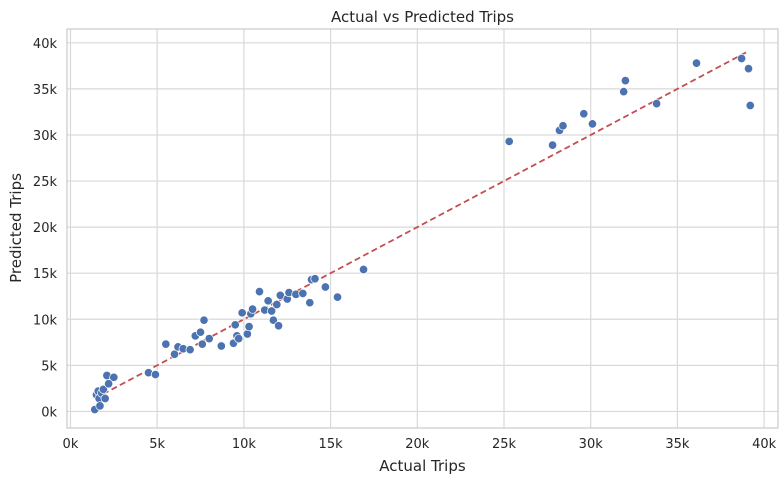 The image size is (784, 484). What do you see at coordinates (45, 320) in the screenshot?
I see `y-tick-label: 10k` at bounding box center [45, 320].